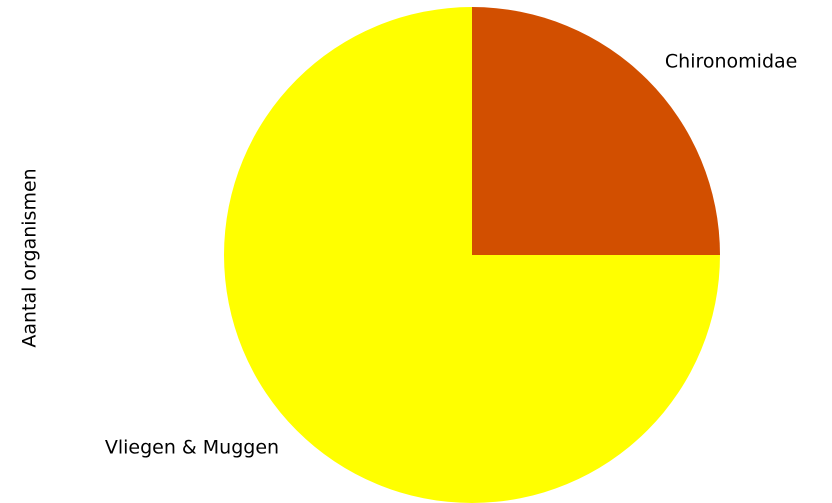 The height and width of the screenshot is (503, 832). Describe the element at coordinates (192, 447) in the screenshot. I see `slice-label-vliegen-and-muggen: Vliegen & Muggen` at that location.